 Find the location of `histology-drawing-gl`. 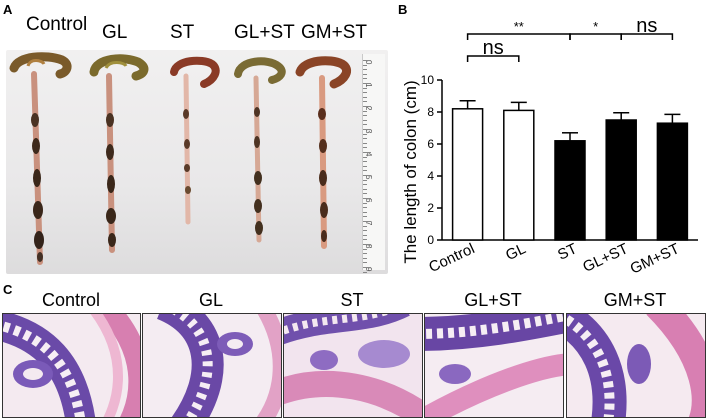

histology-drawing-gl is located at coordinates (212, 365).